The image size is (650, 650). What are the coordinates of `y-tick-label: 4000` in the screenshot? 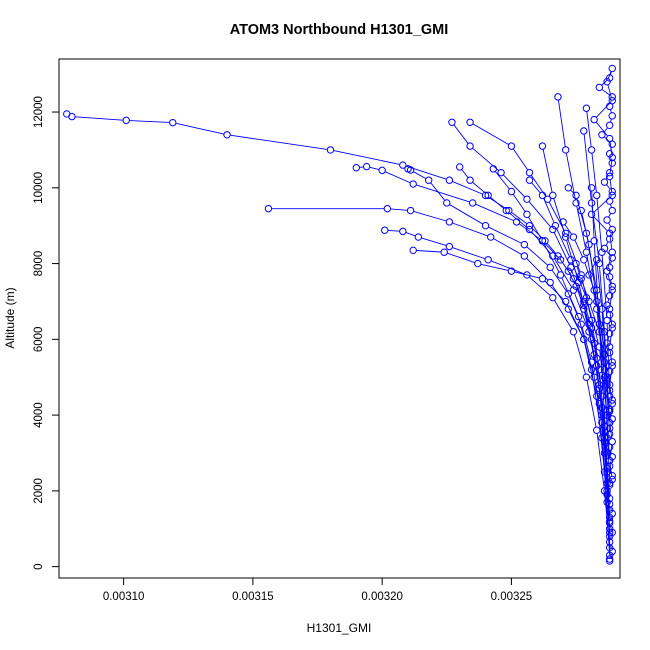 It's located at (39, 415).